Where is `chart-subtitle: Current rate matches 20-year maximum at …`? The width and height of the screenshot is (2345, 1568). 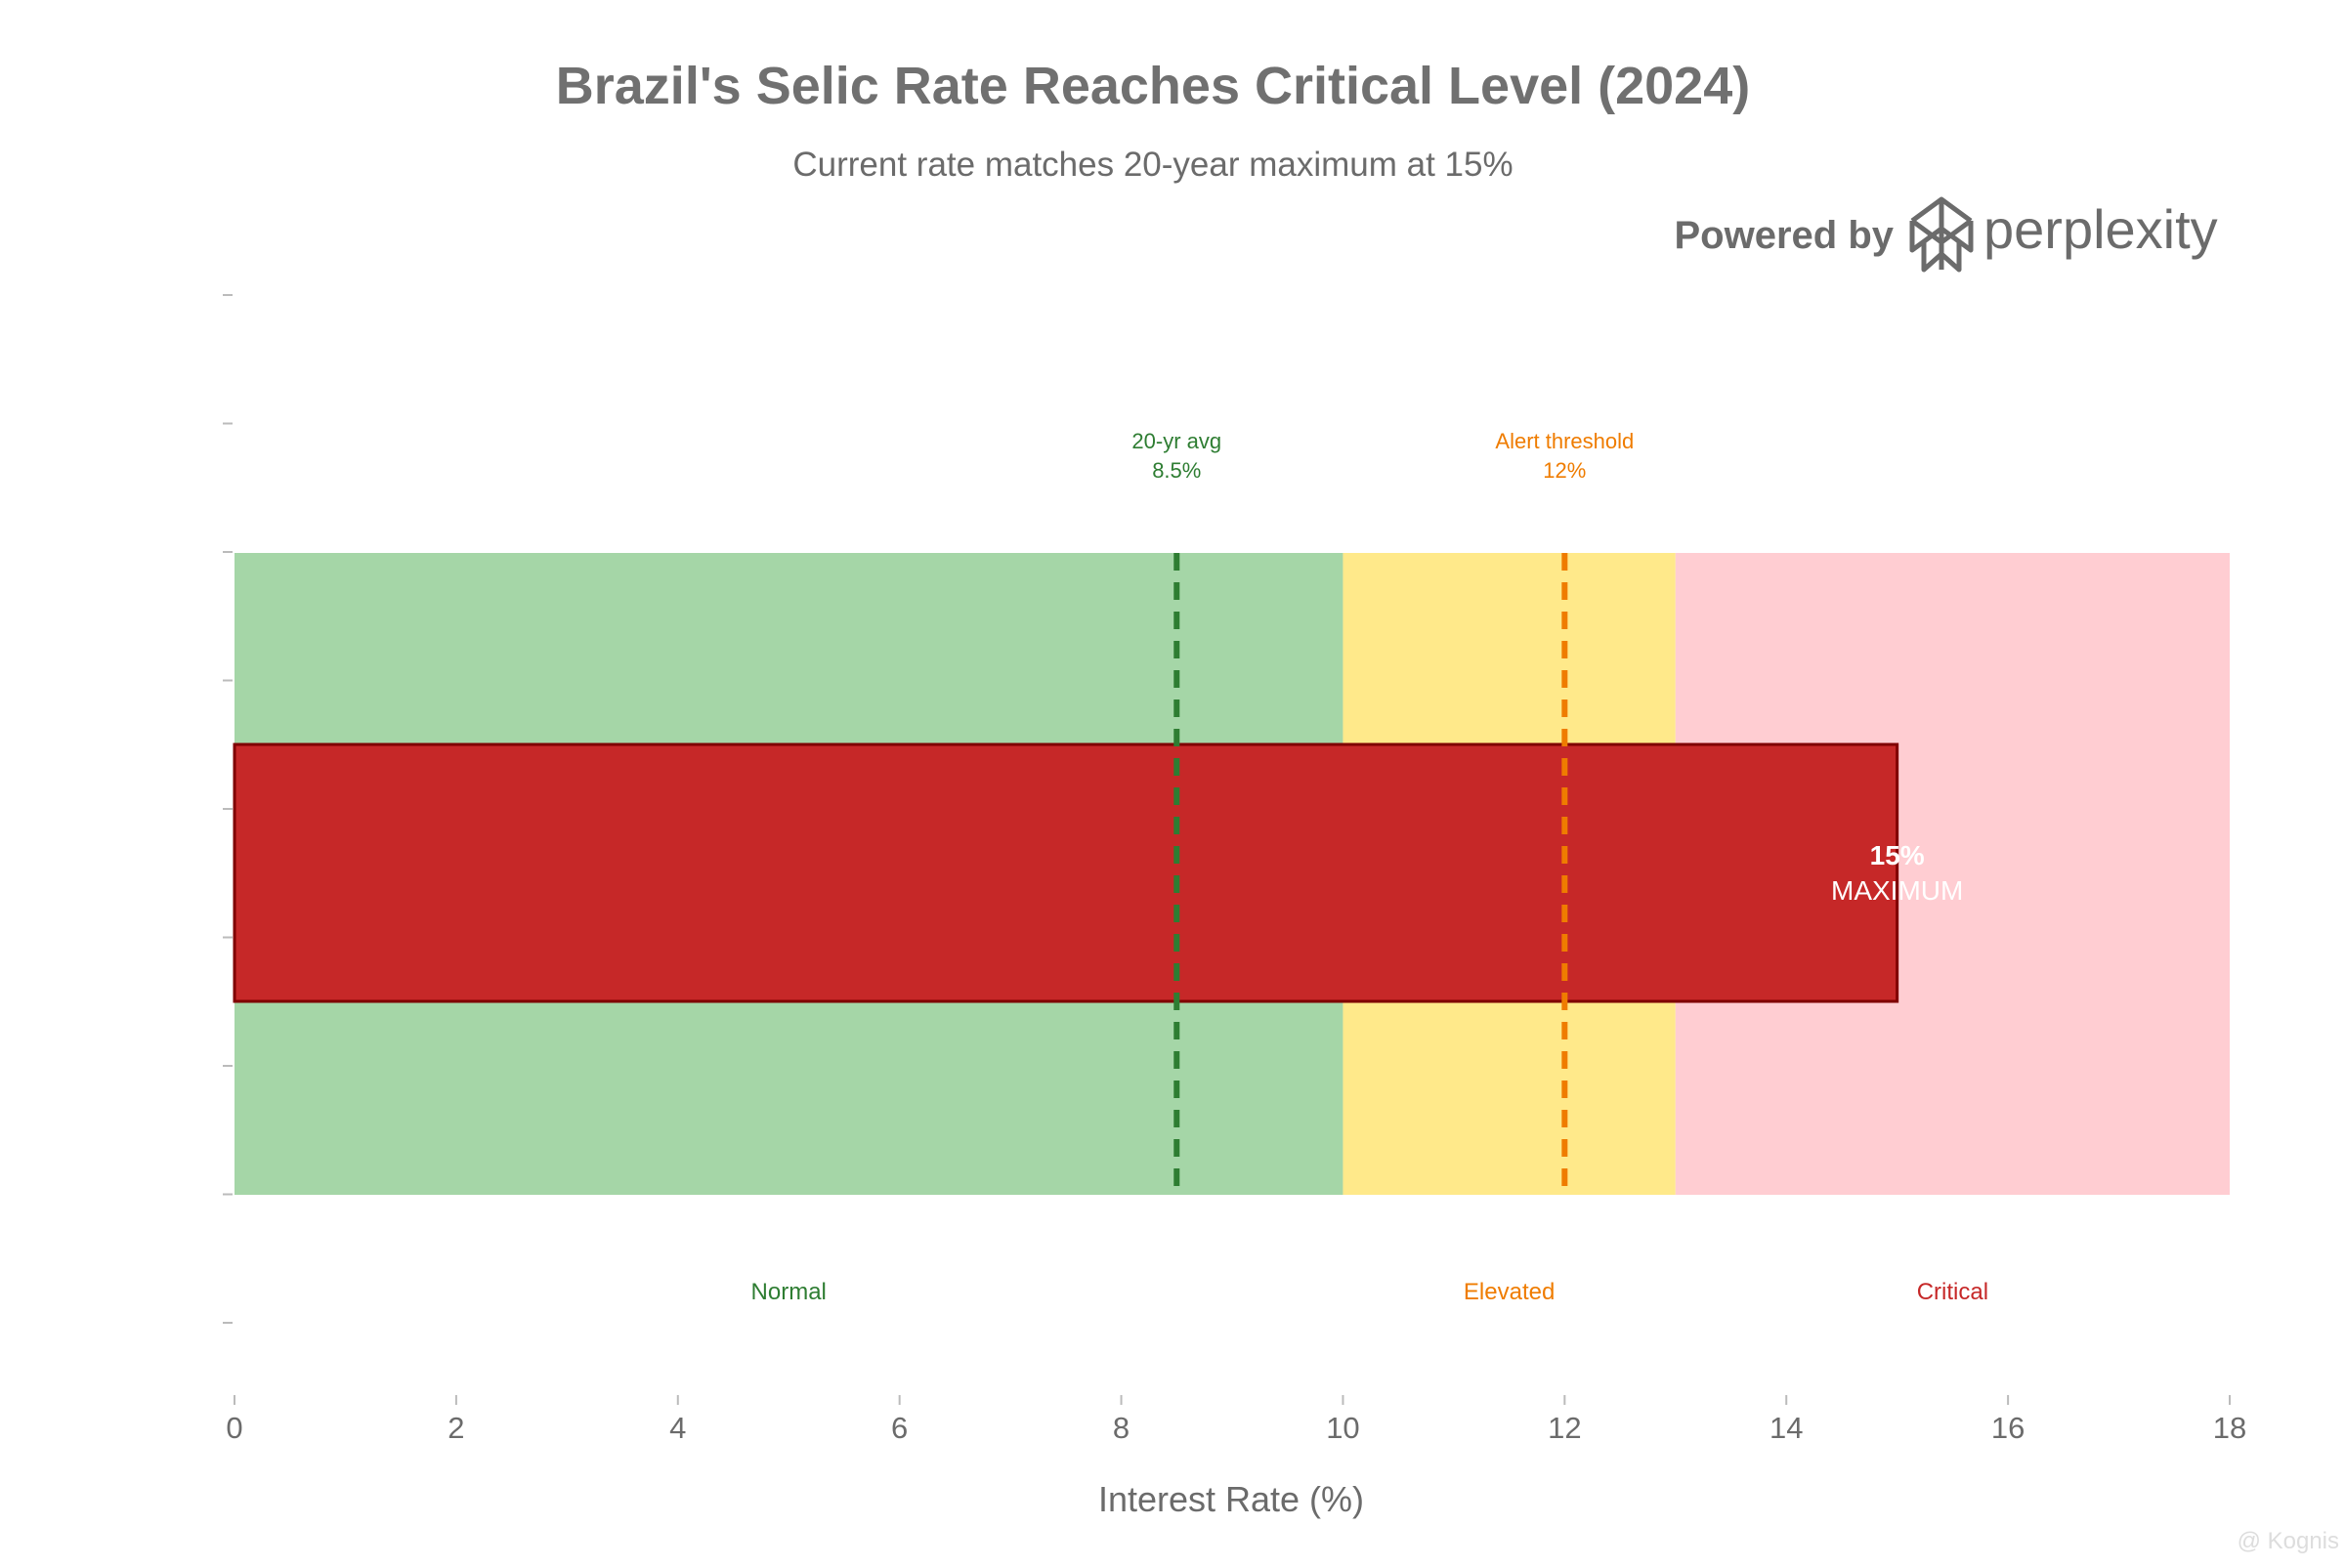 chart-subtitle: Current rate matches 20-year maximum at … is located at coordinates (1152, 165).